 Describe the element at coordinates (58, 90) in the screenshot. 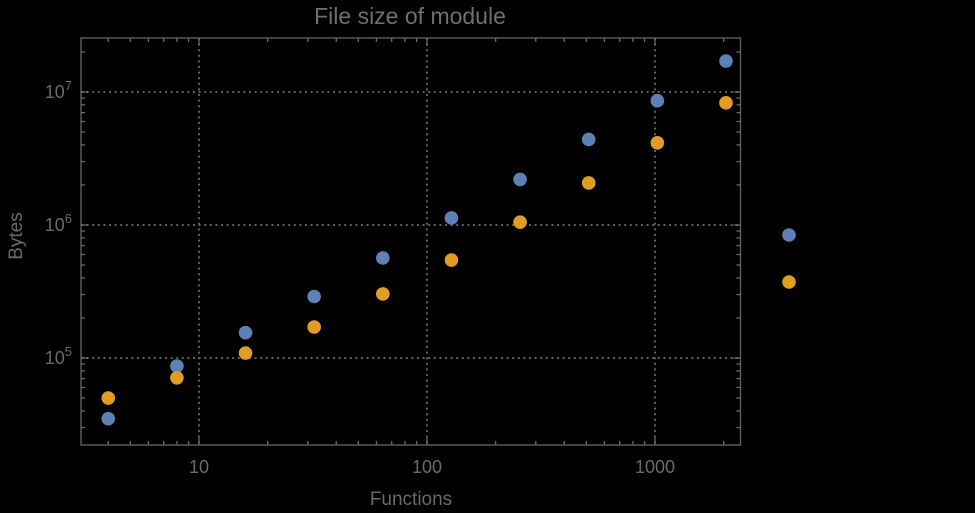

I see `y-tick-label: 10⁷` at that location.